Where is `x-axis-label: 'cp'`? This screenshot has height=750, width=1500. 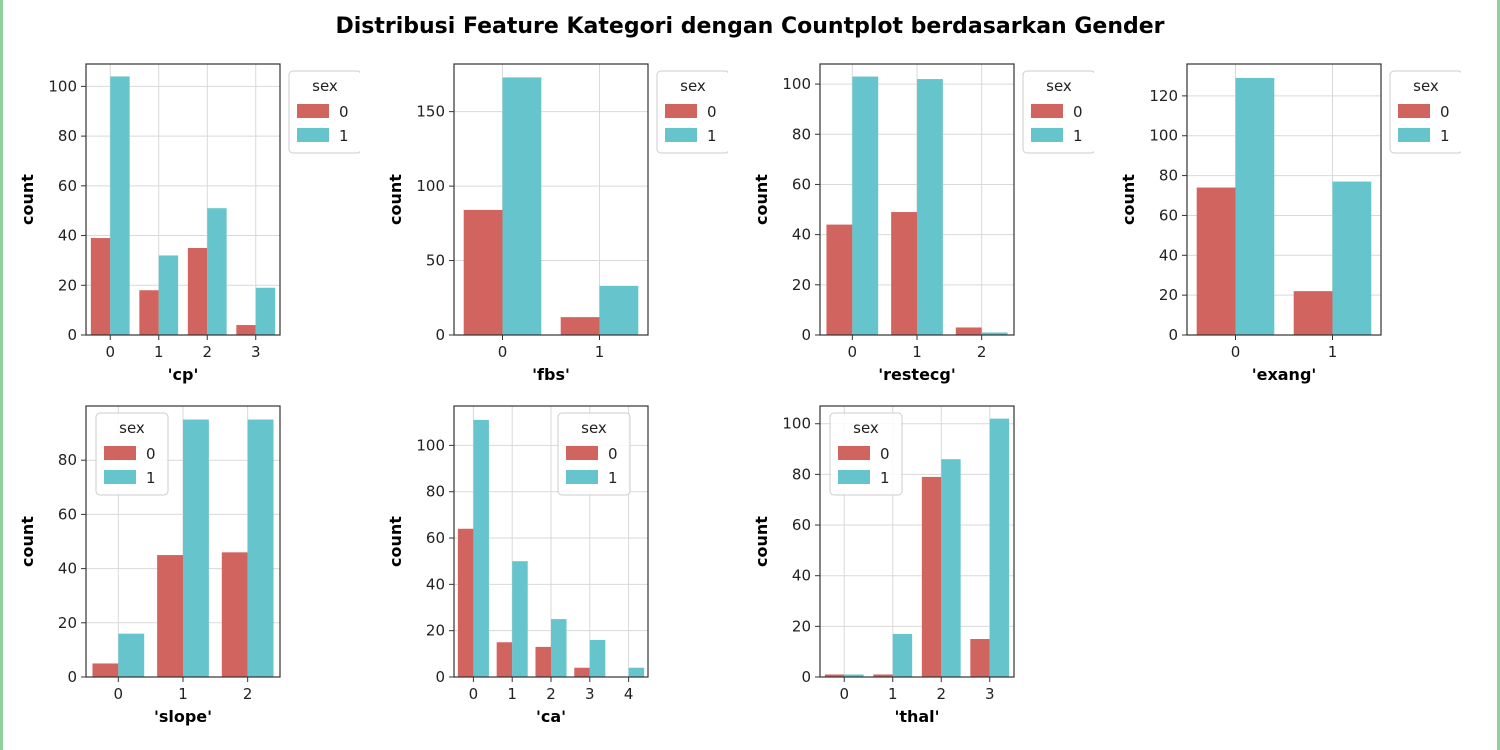 x-axis-label: 'cp' is located at coordinates (183, 374).